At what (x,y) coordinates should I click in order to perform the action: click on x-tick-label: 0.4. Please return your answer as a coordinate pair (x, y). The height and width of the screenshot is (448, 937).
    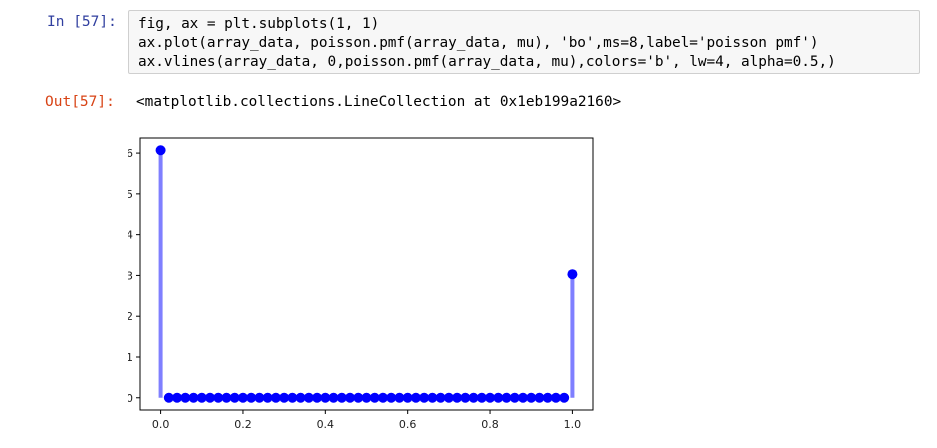
    Looking at the image, I should click on (326, 424).